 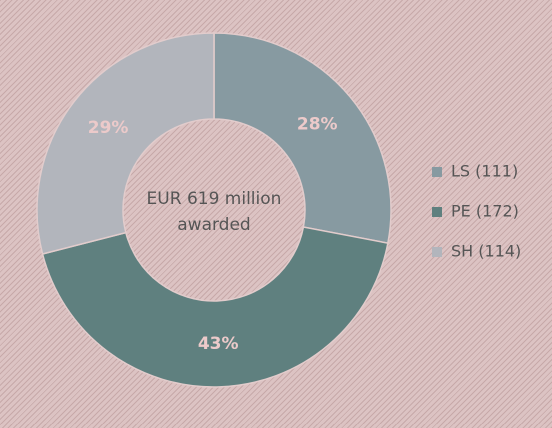 What do you see at coordinates (317, 125) in the screenshot?
I see `data-label: 28%` at bounding box center [317, 125].